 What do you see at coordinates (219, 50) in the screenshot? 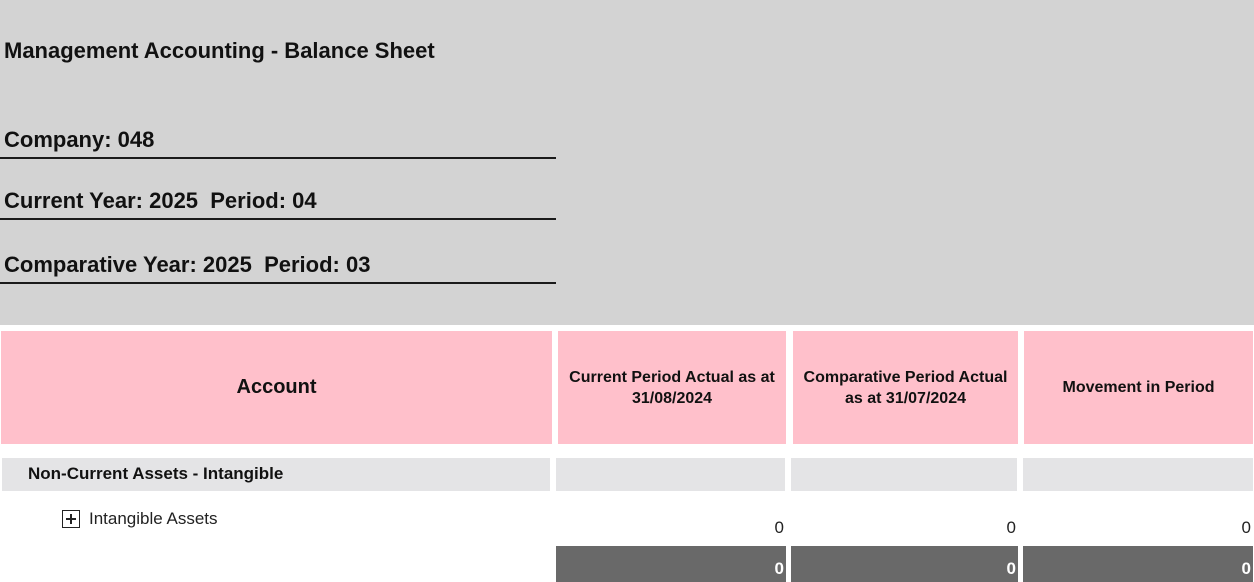
I see `report-title: Management Accounting - Balance Sheet` at bounding box center [219, 50].